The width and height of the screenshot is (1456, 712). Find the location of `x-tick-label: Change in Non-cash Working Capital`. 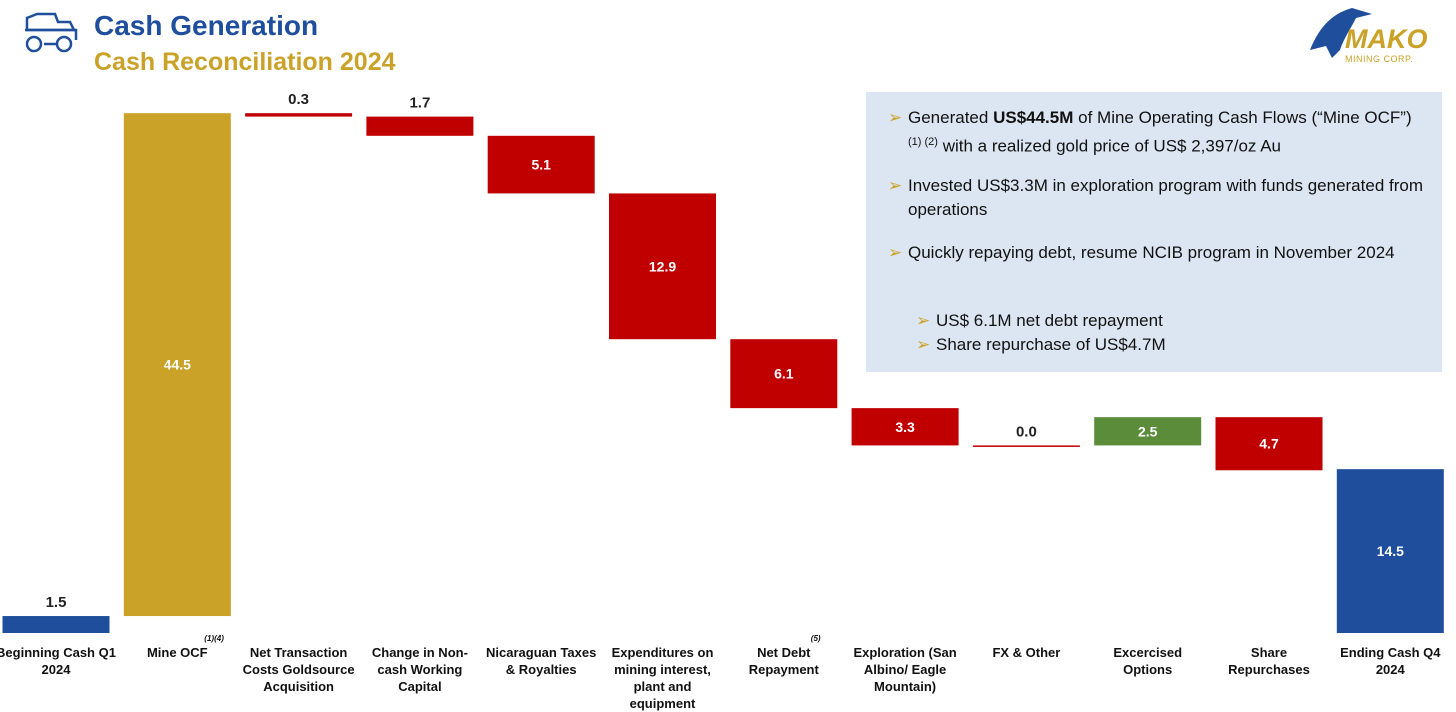

x-tick-label: Change in Non-cash Working Capital is located at coordinates (419, 669).